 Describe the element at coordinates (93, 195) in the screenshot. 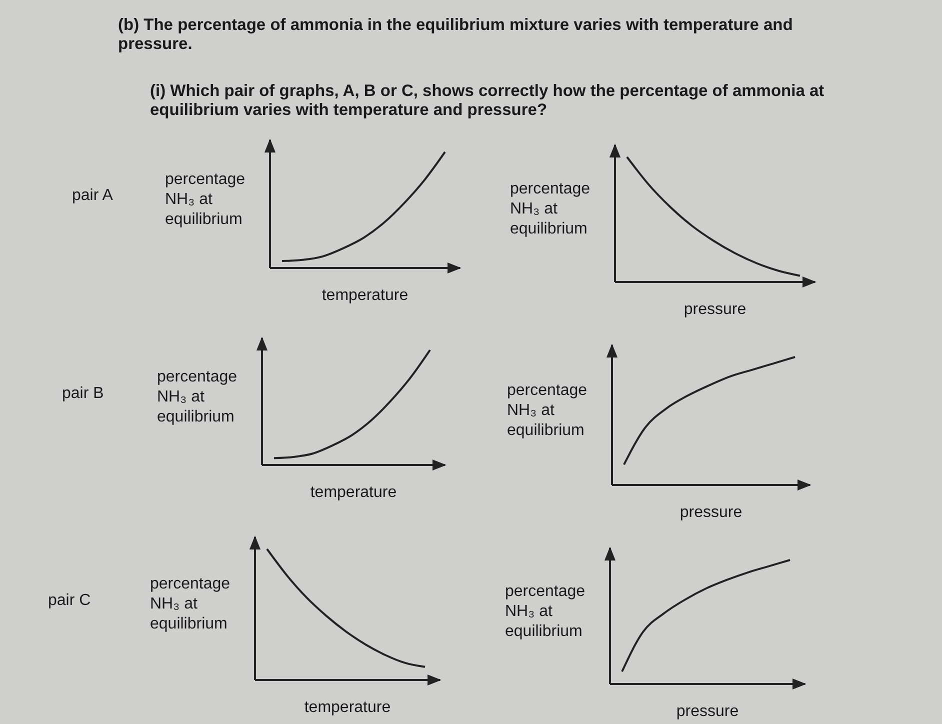

I see `text: pair A` at that location.